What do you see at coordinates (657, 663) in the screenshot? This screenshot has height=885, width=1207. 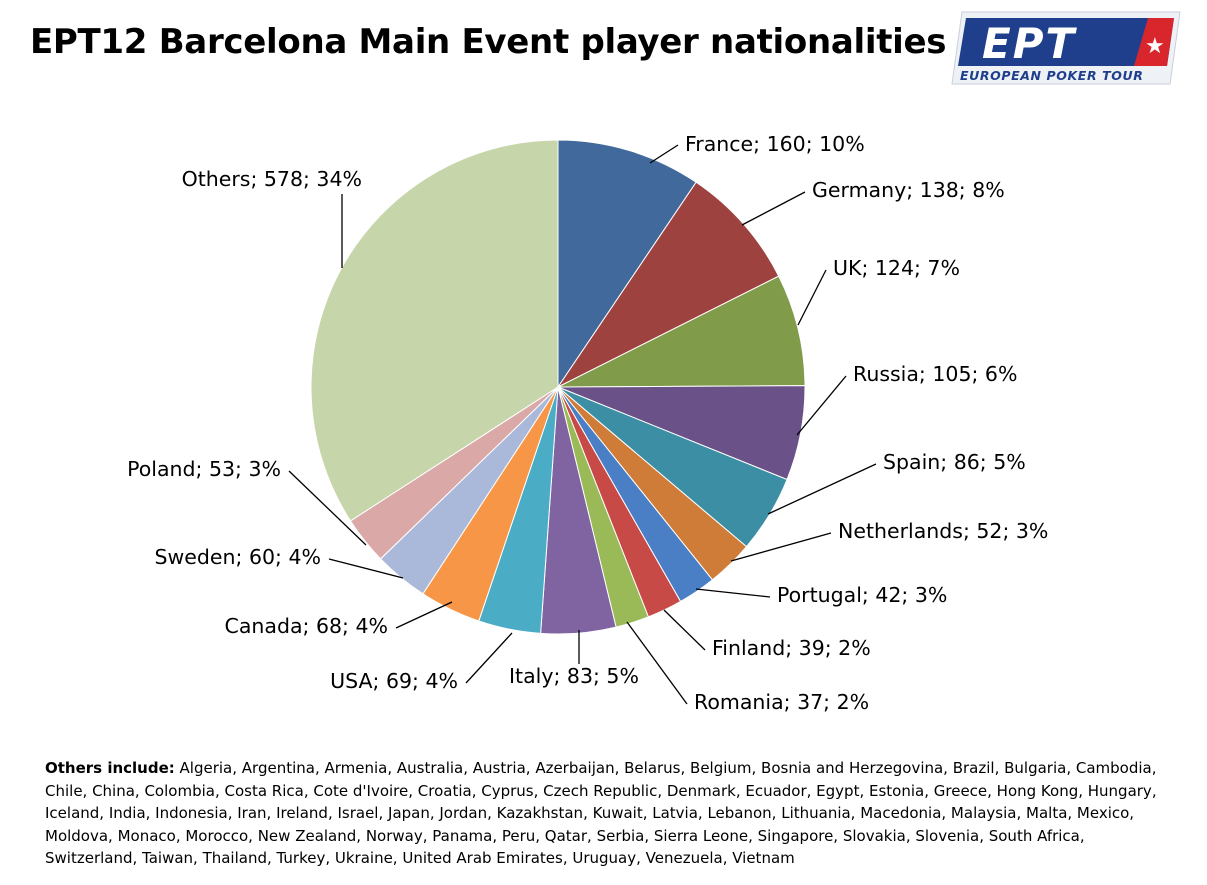 I see `leader-line-romania` at bounding box center [657, 663].